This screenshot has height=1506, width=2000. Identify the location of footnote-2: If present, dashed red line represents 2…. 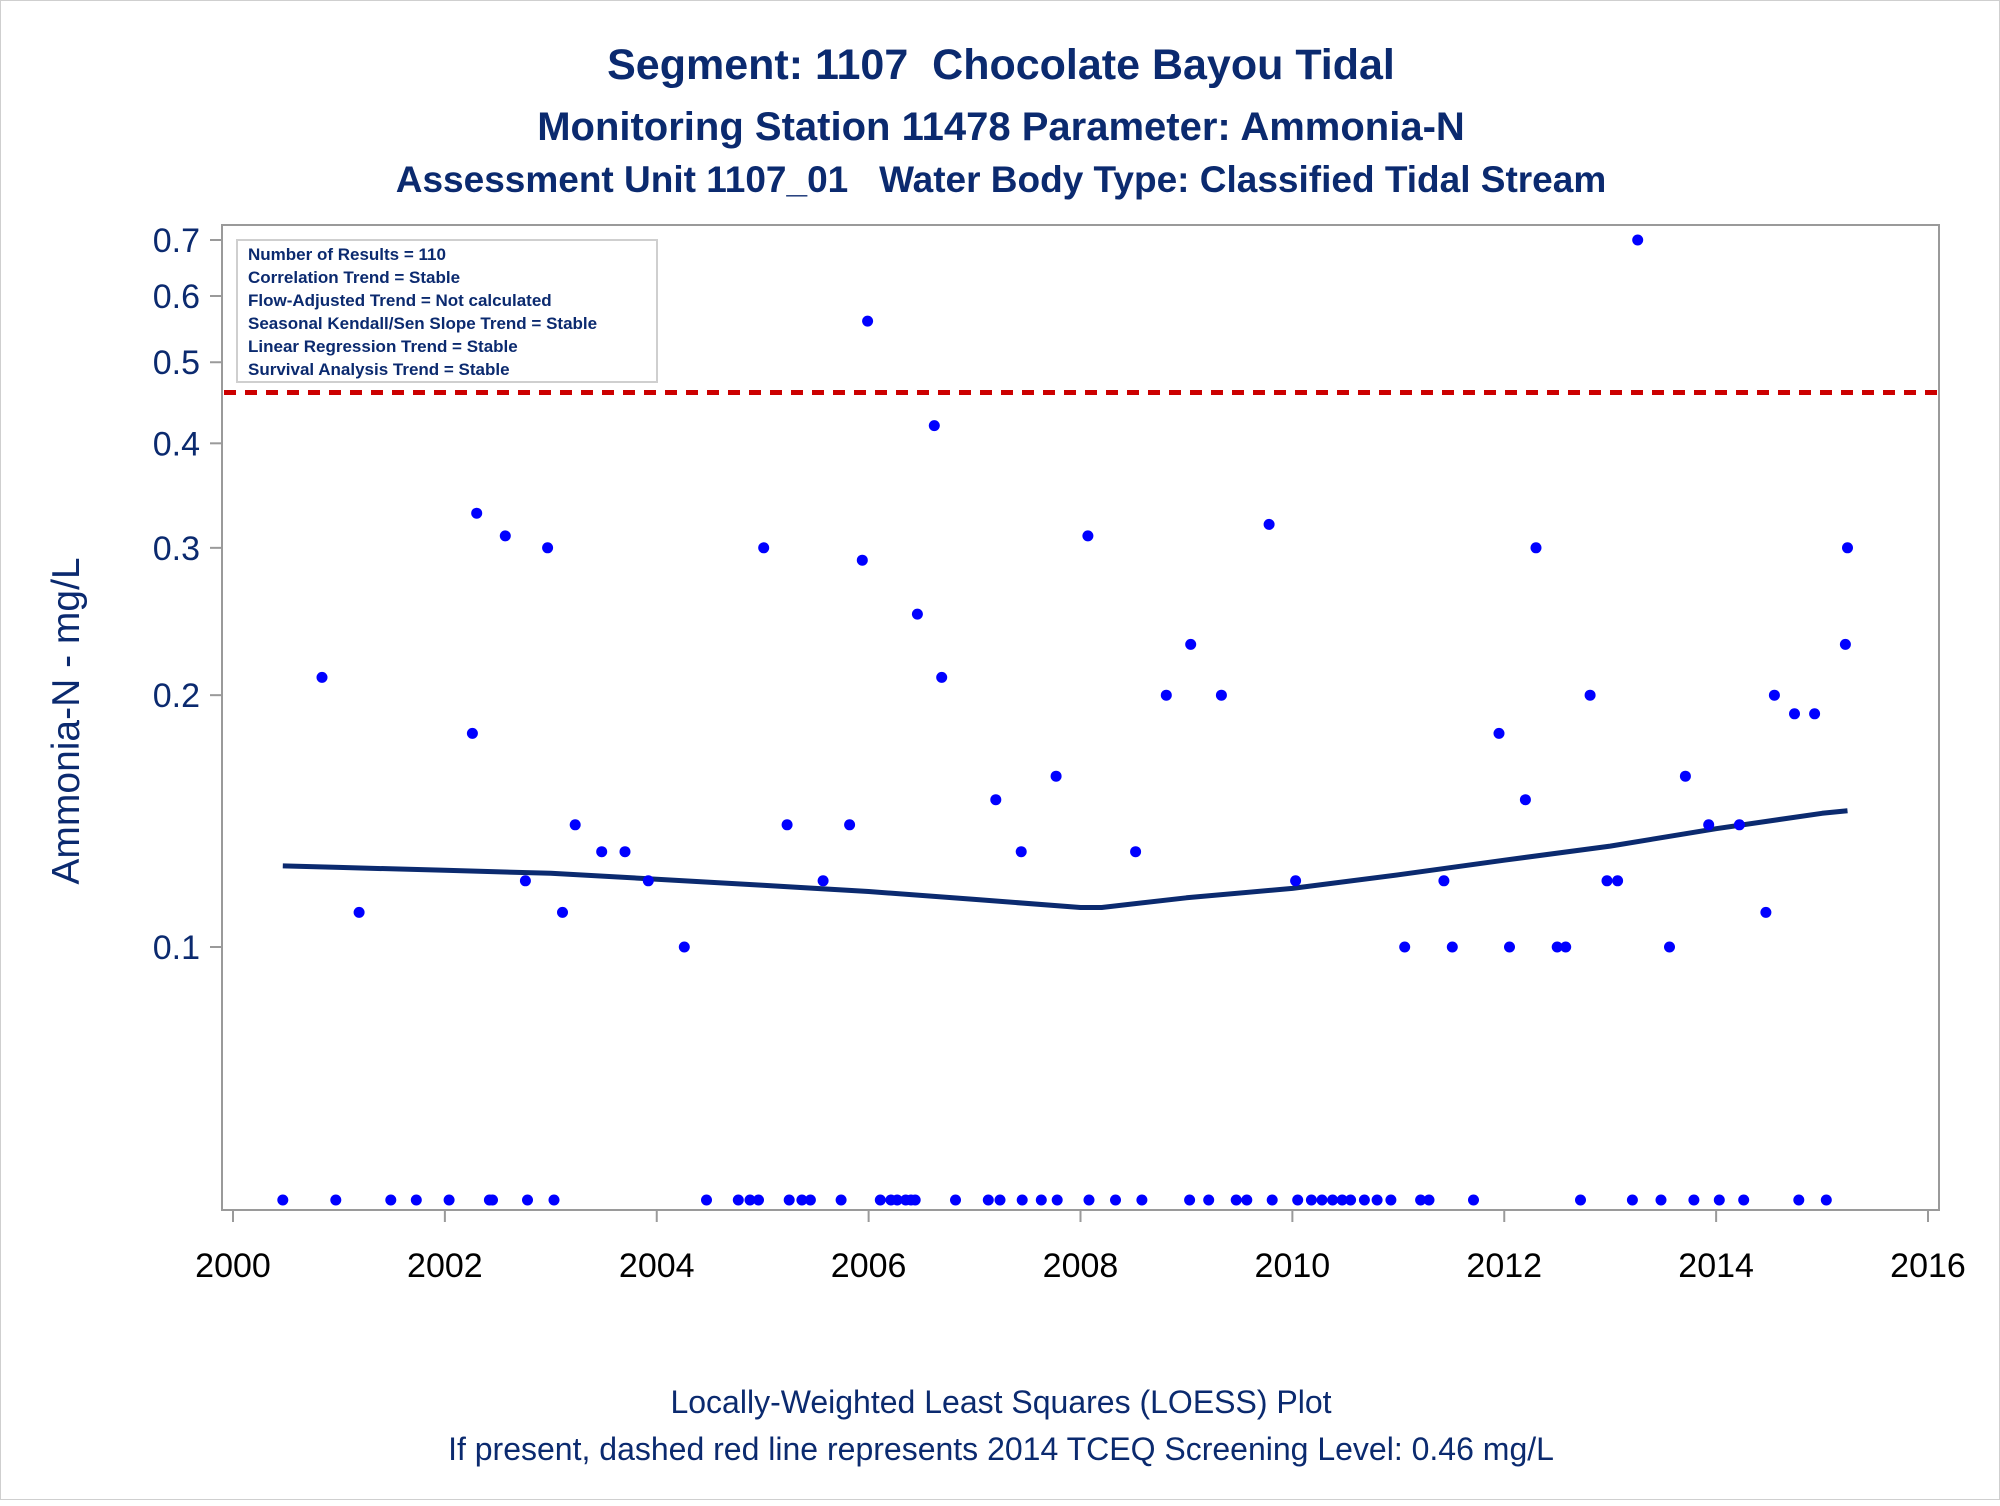
(1001, 1449).